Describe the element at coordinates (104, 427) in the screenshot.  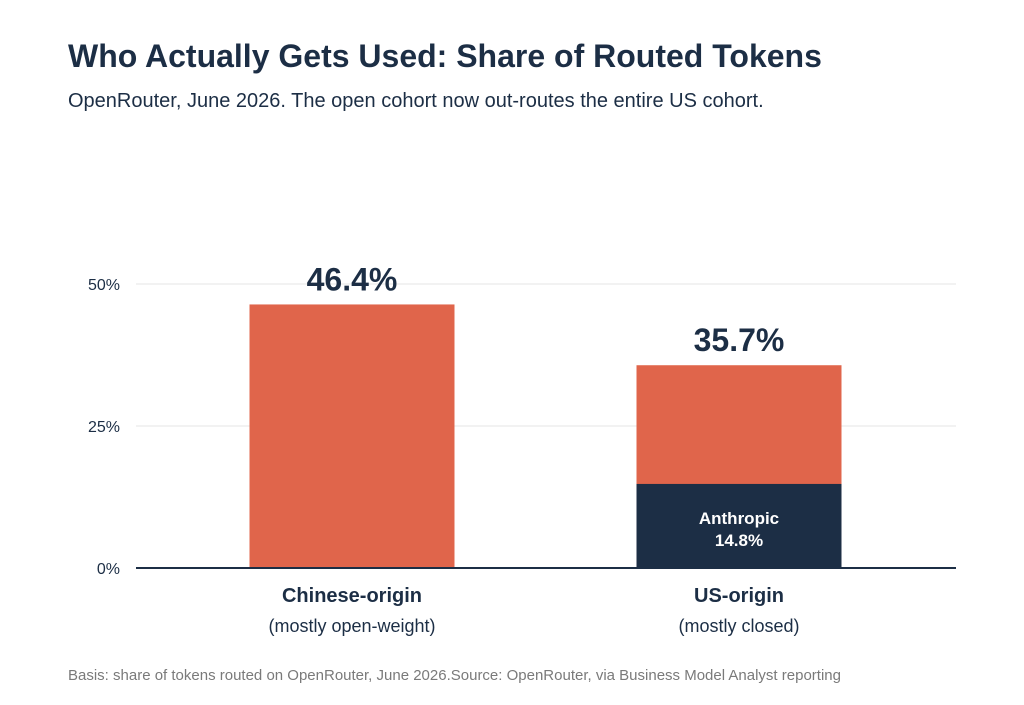
I see `y-tick-label: 25%` at that location.